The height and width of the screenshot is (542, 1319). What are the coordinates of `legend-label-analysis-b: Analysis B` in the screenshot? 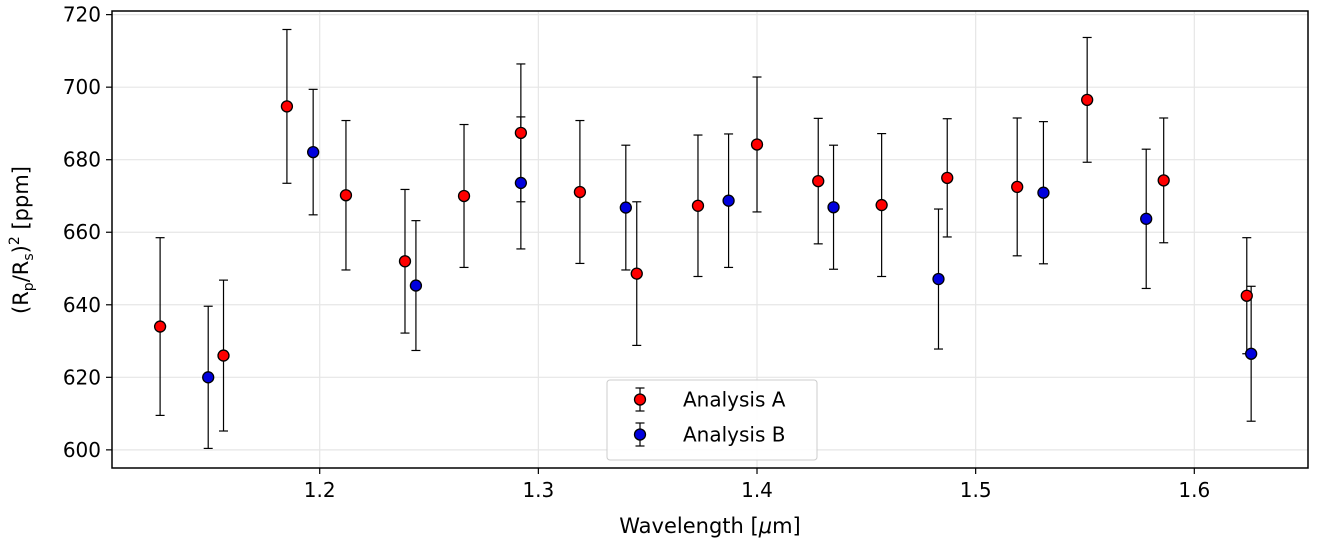 It's located at (734, 435).